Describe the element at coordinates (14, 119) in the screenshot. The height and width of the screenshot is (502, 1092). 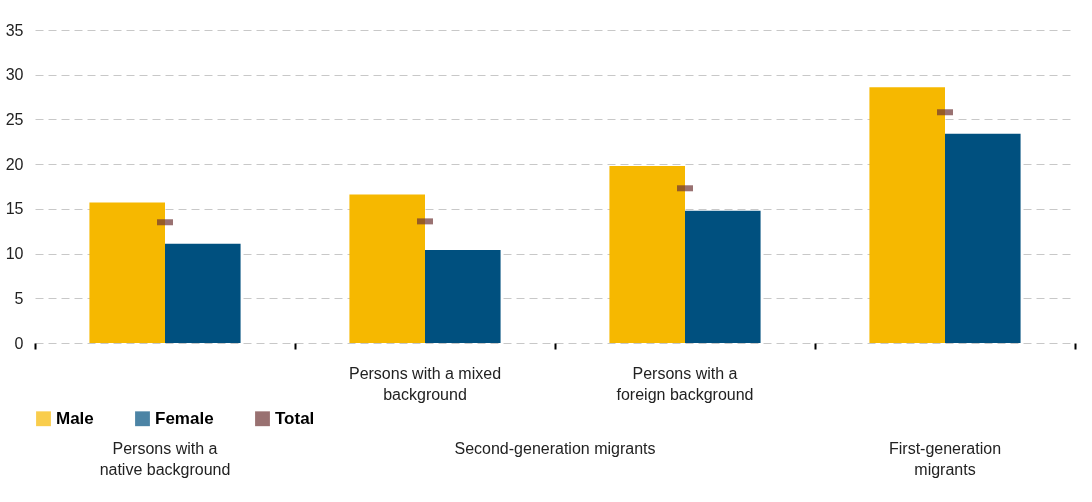
I see `y-tick-label: 25` at that location.